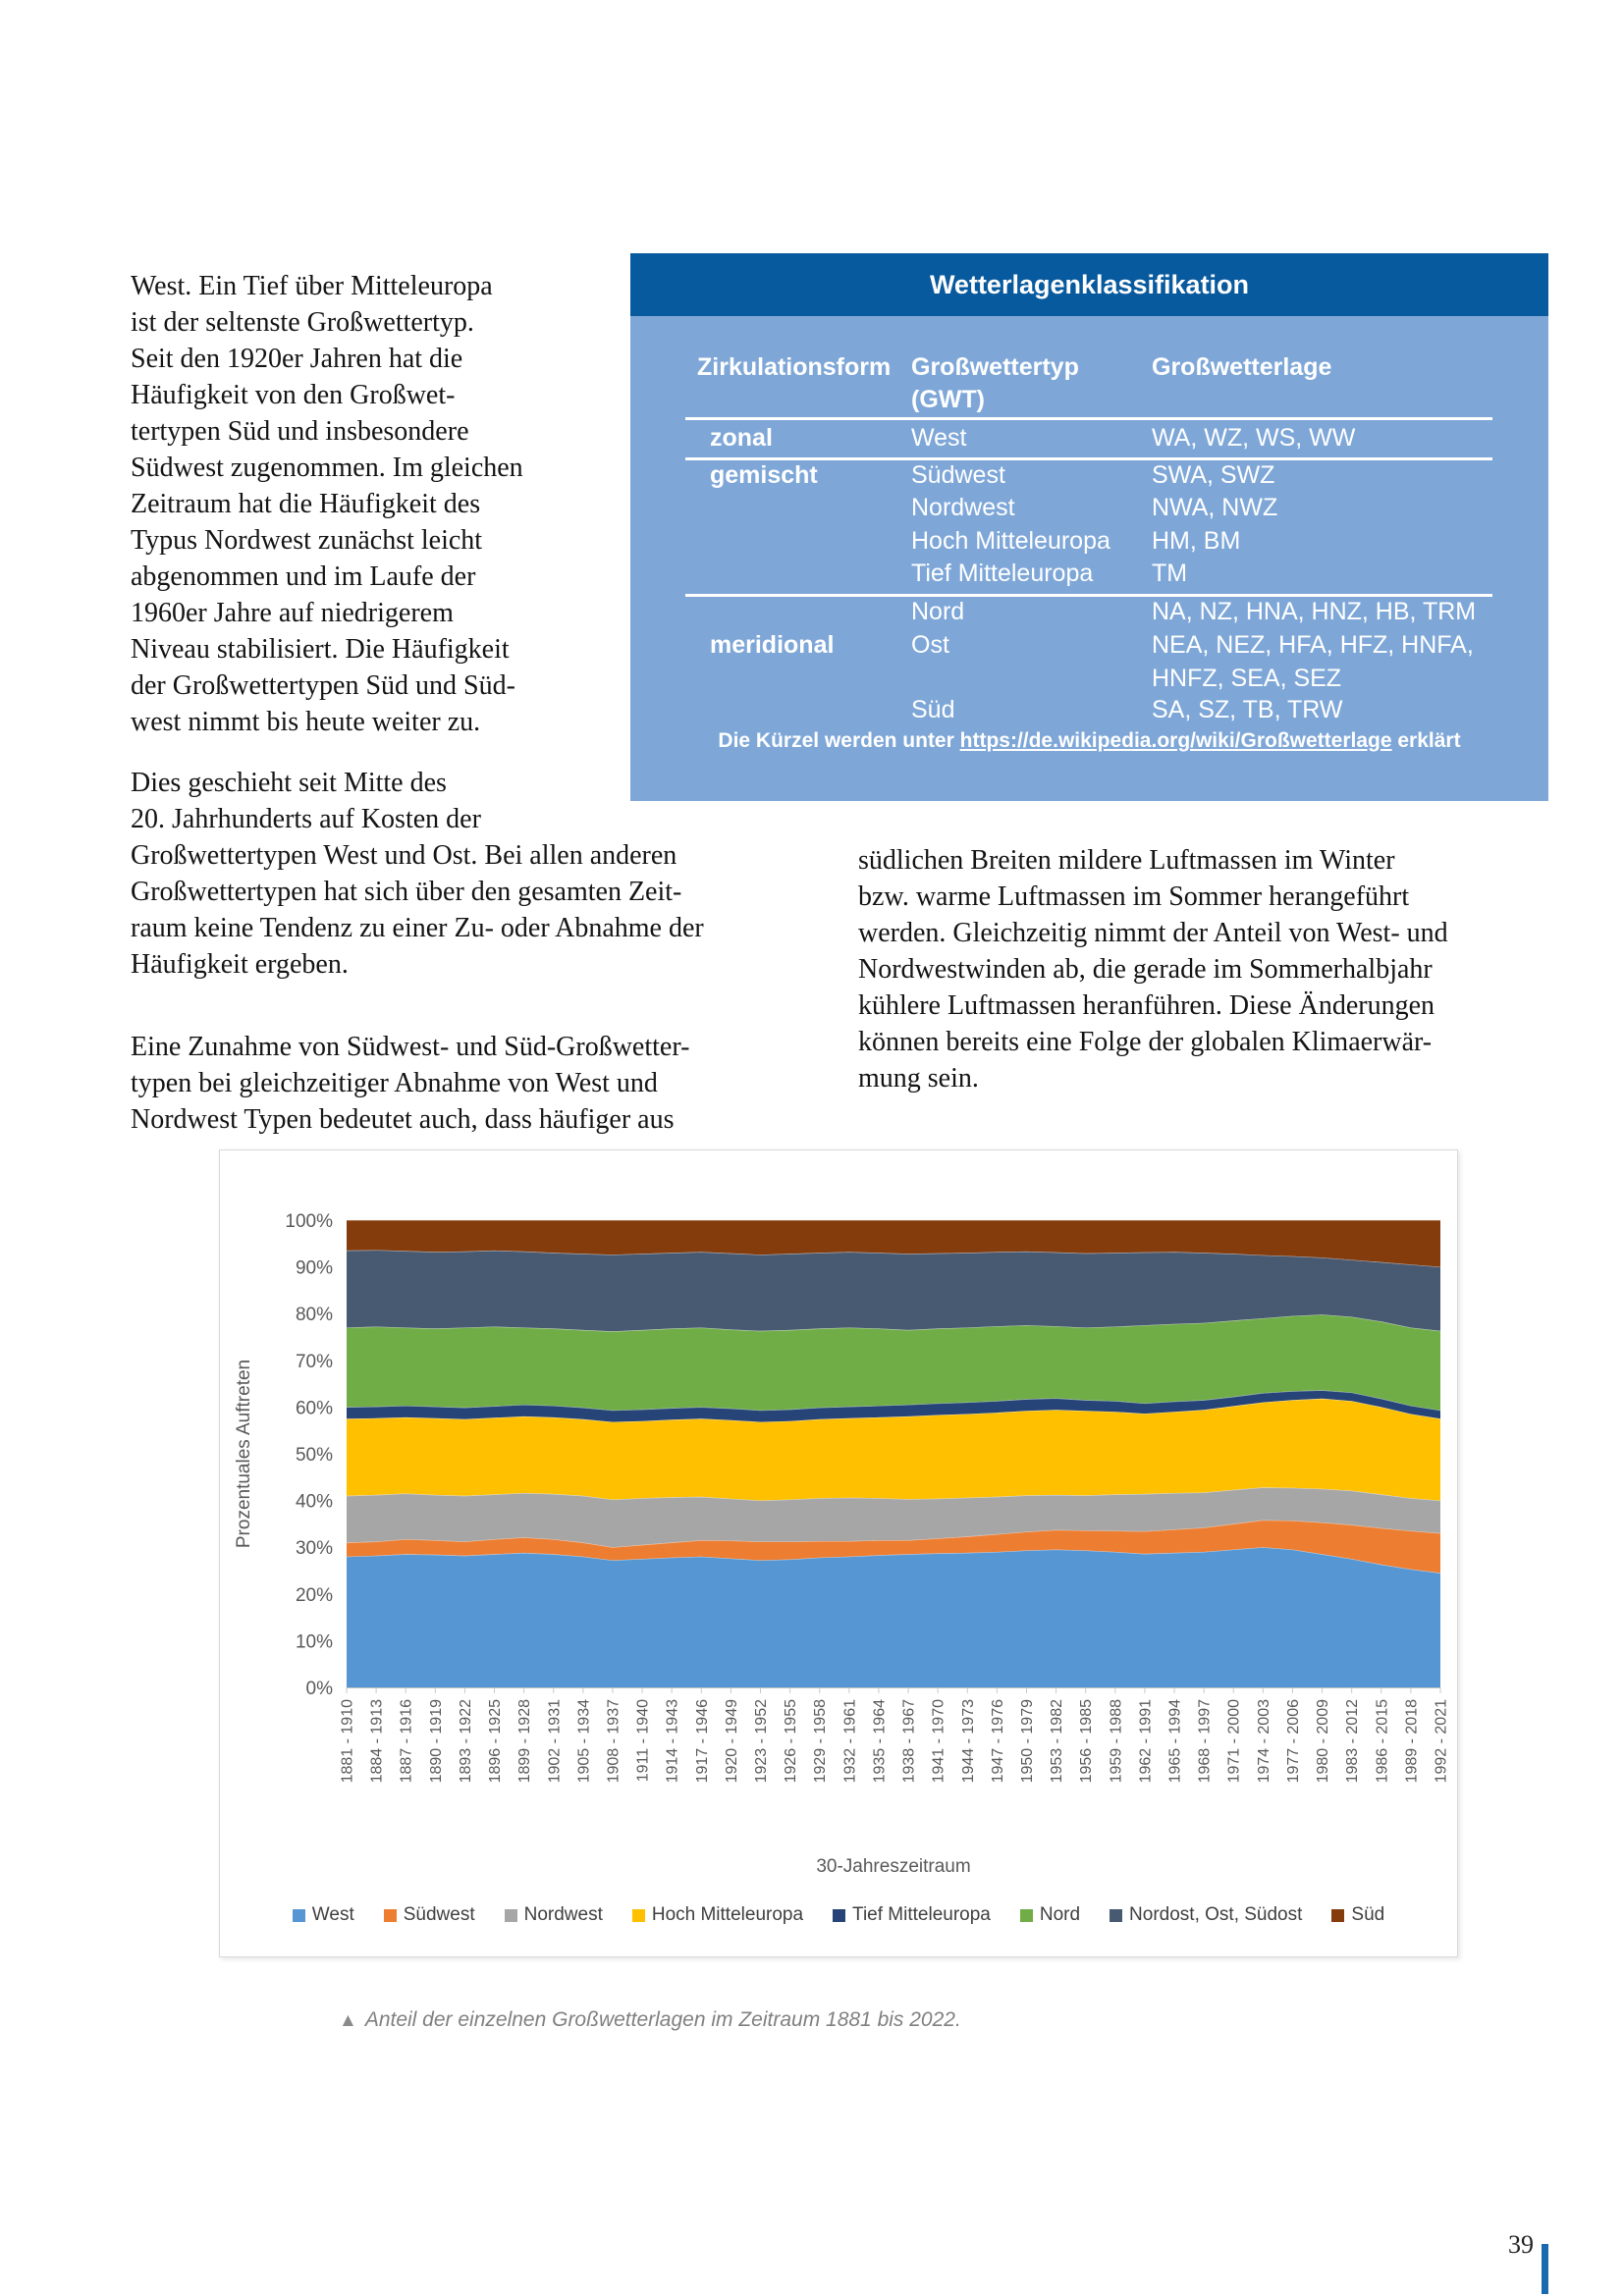 The image size is (1624, 2296). I want to click on legend-label: Nordwest, so click(563, 1914).